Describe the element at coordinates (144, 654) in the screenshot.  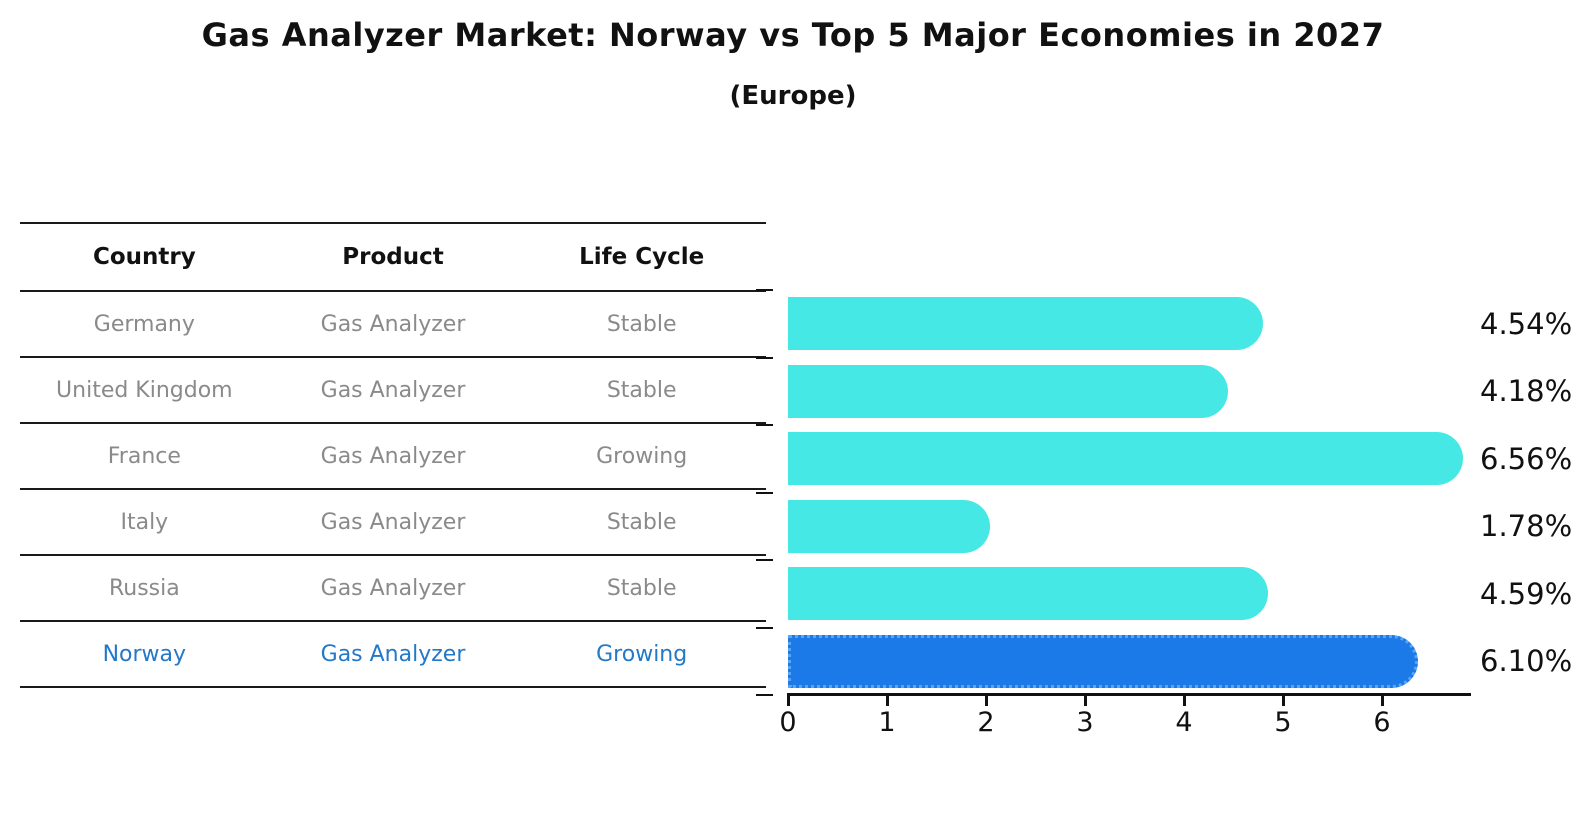
I see `cell-country: Norway` at that location.